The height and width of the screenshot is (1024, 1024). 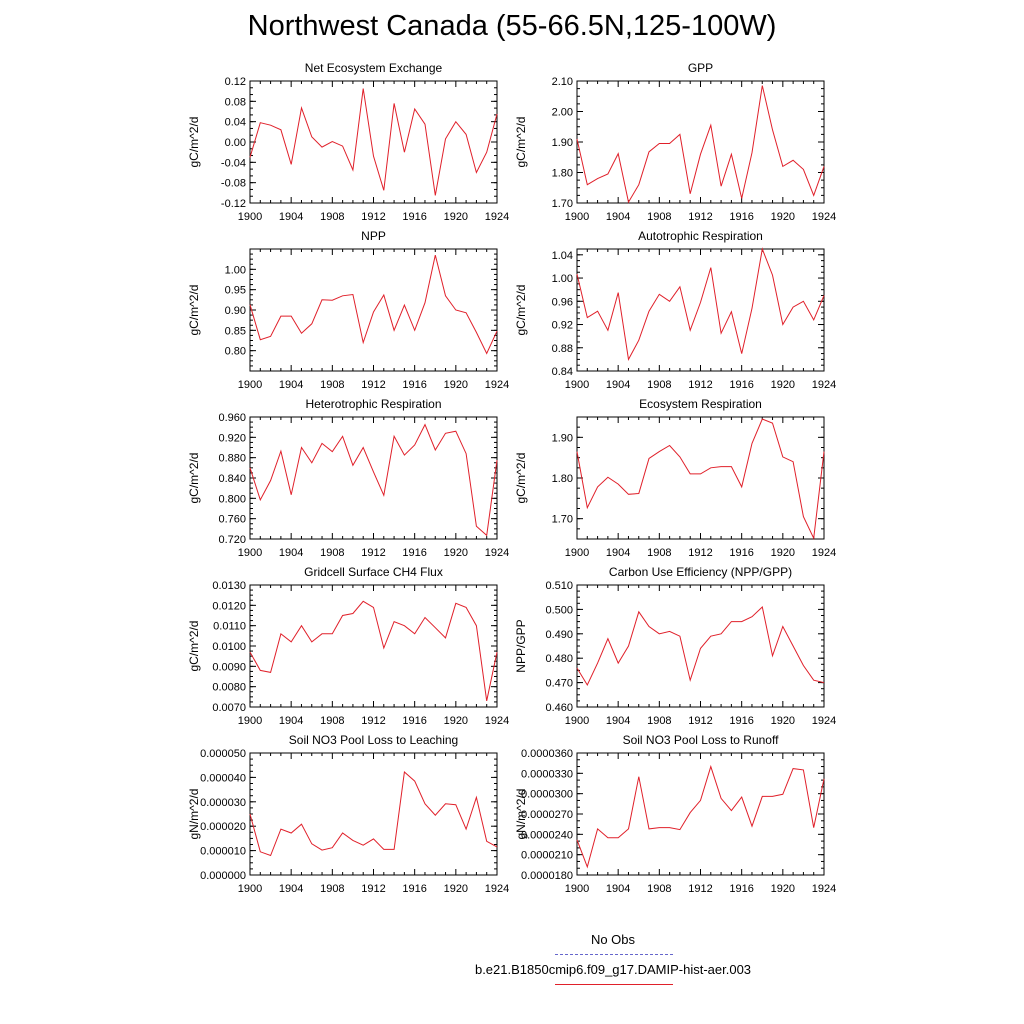 What do you see at coordinates (232, 418) in the screenshot?
I see `y-tick-label: 0.960` at bounding box center [232, 418].